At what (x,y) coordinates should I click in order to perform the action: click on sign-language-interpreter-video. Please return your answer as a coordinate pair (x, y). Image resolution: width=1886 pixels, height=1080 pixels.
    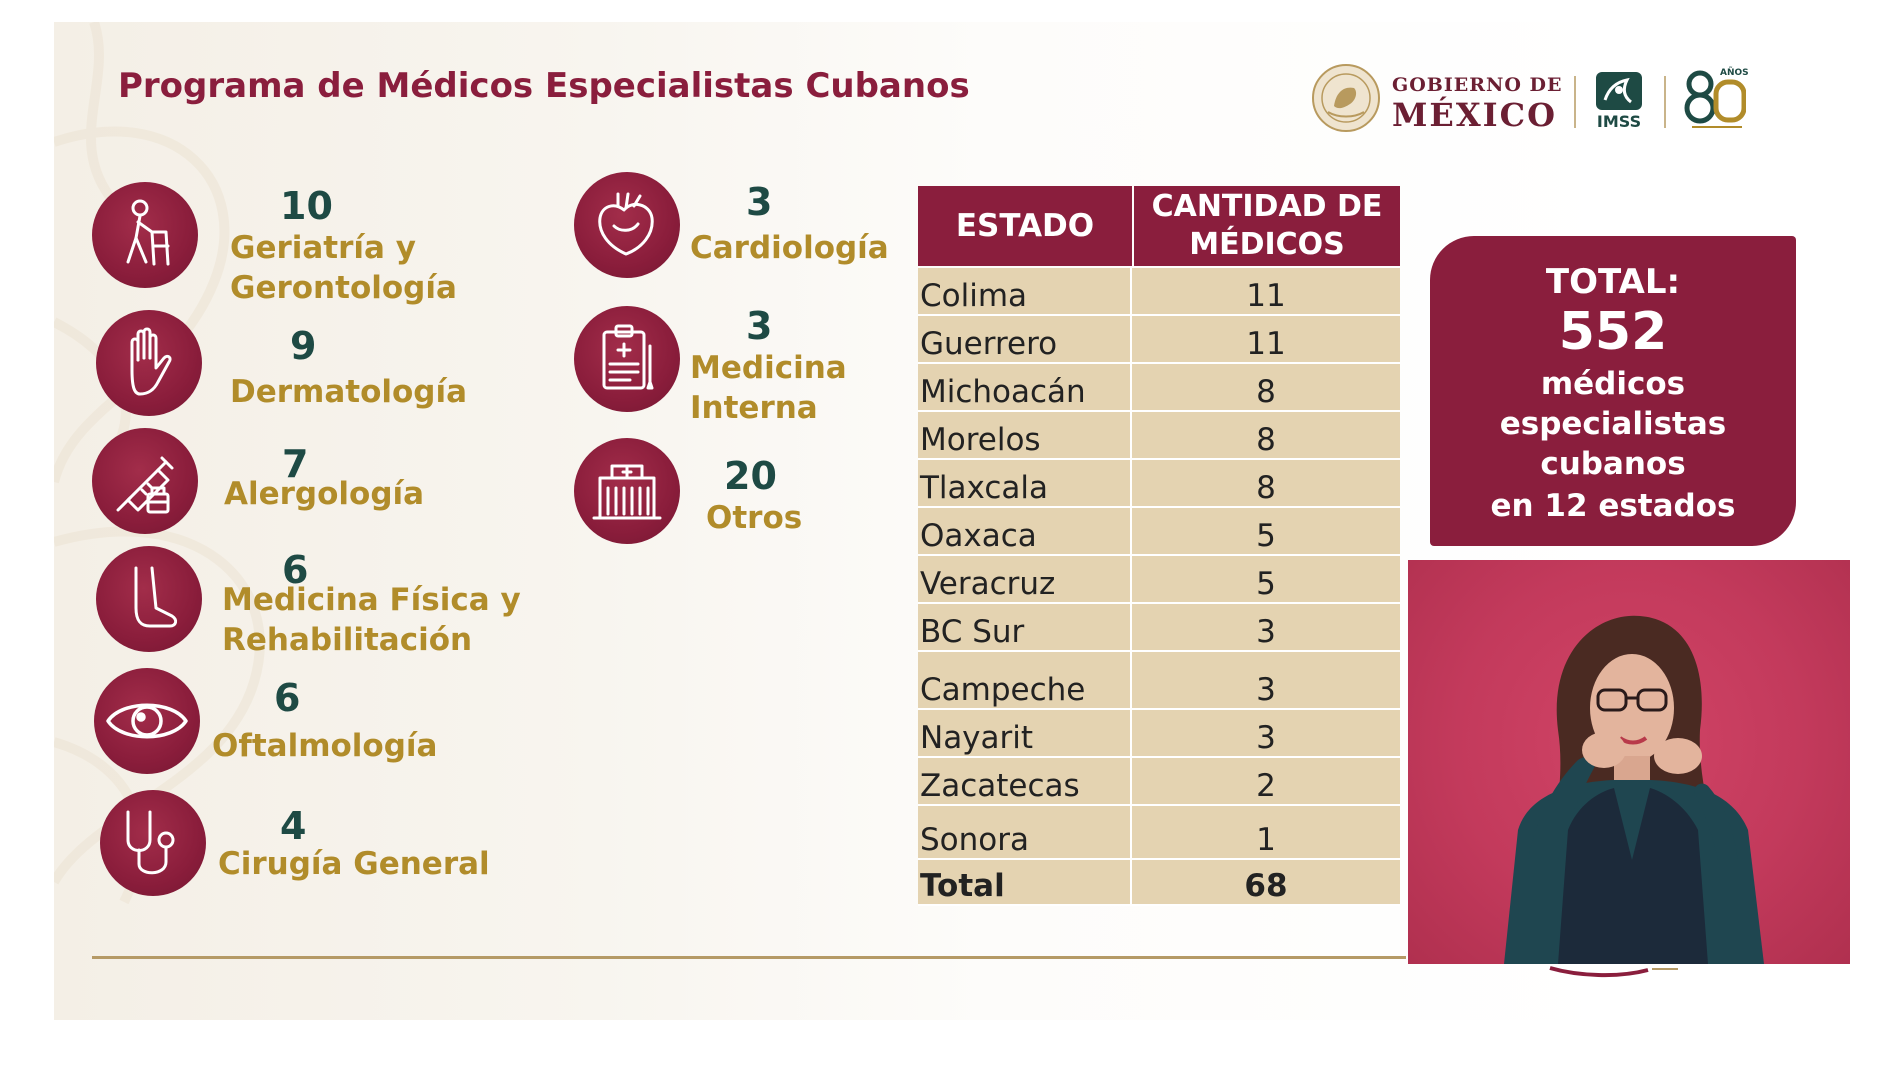
    Looking at the image, I should click on (1629, 762).